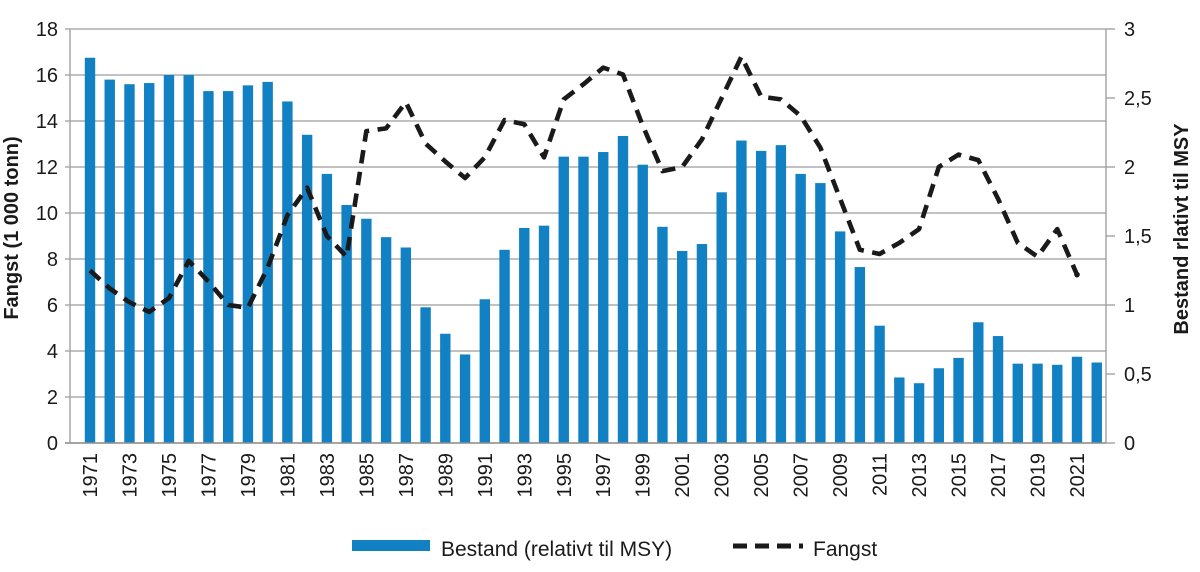 This screenshot has height=572, width=1200. Describe the element at coordinates (881, 474) in the screenshot. I see `x-axis-tick-label: 2011` at that location.